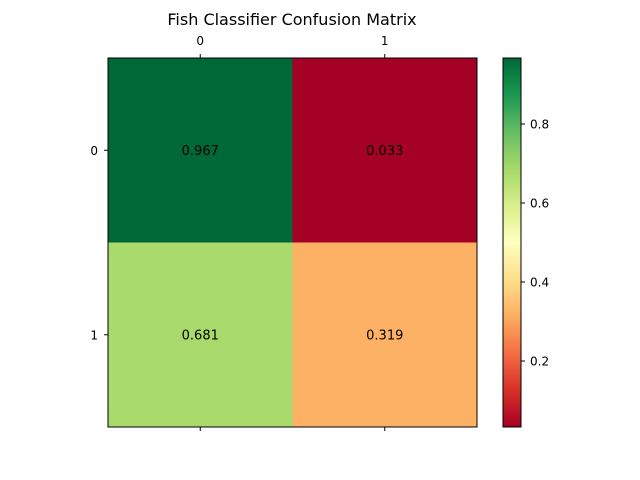 The image size is (640, 480). Describe the element at coordinates (94, 151) in the screenshot. I see `y-tick-label: 0` at that location.